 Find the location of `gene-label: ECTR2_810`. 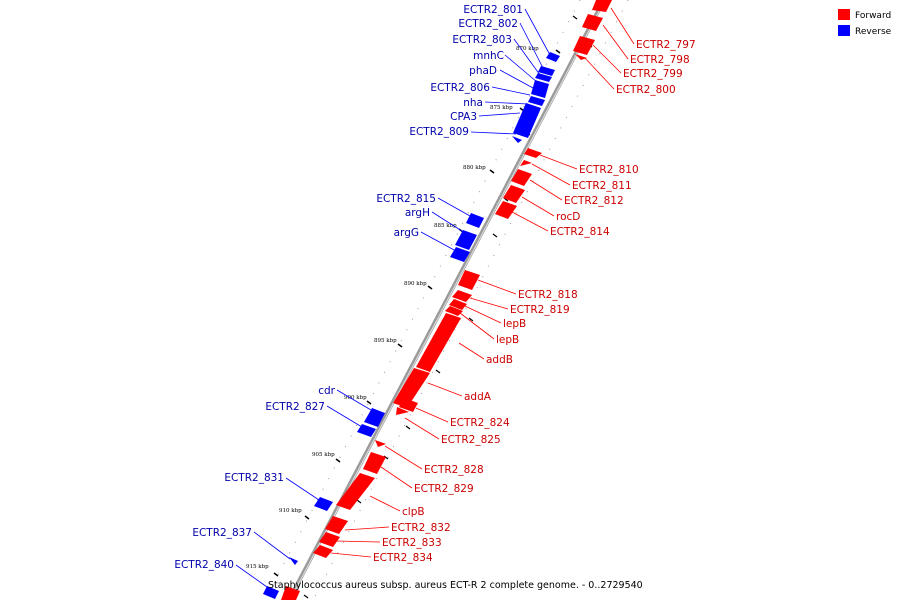

gene-label: ECTR2_810 is located at coordinates (609, 170).